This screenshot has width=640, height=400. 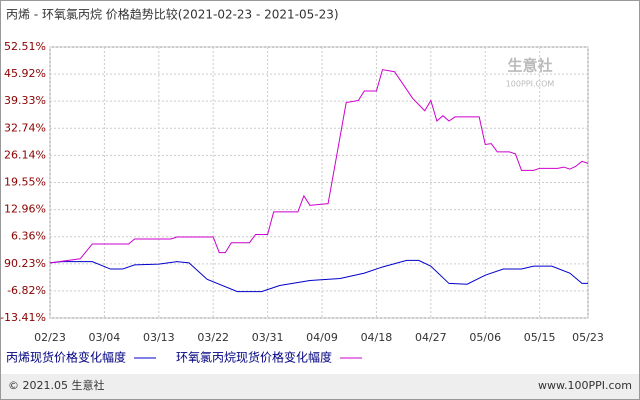 What do you see at coordinates (25, 127) in the screenshot?
I see `y-tick-label: 32.74%` at bounding box center [25, 127].